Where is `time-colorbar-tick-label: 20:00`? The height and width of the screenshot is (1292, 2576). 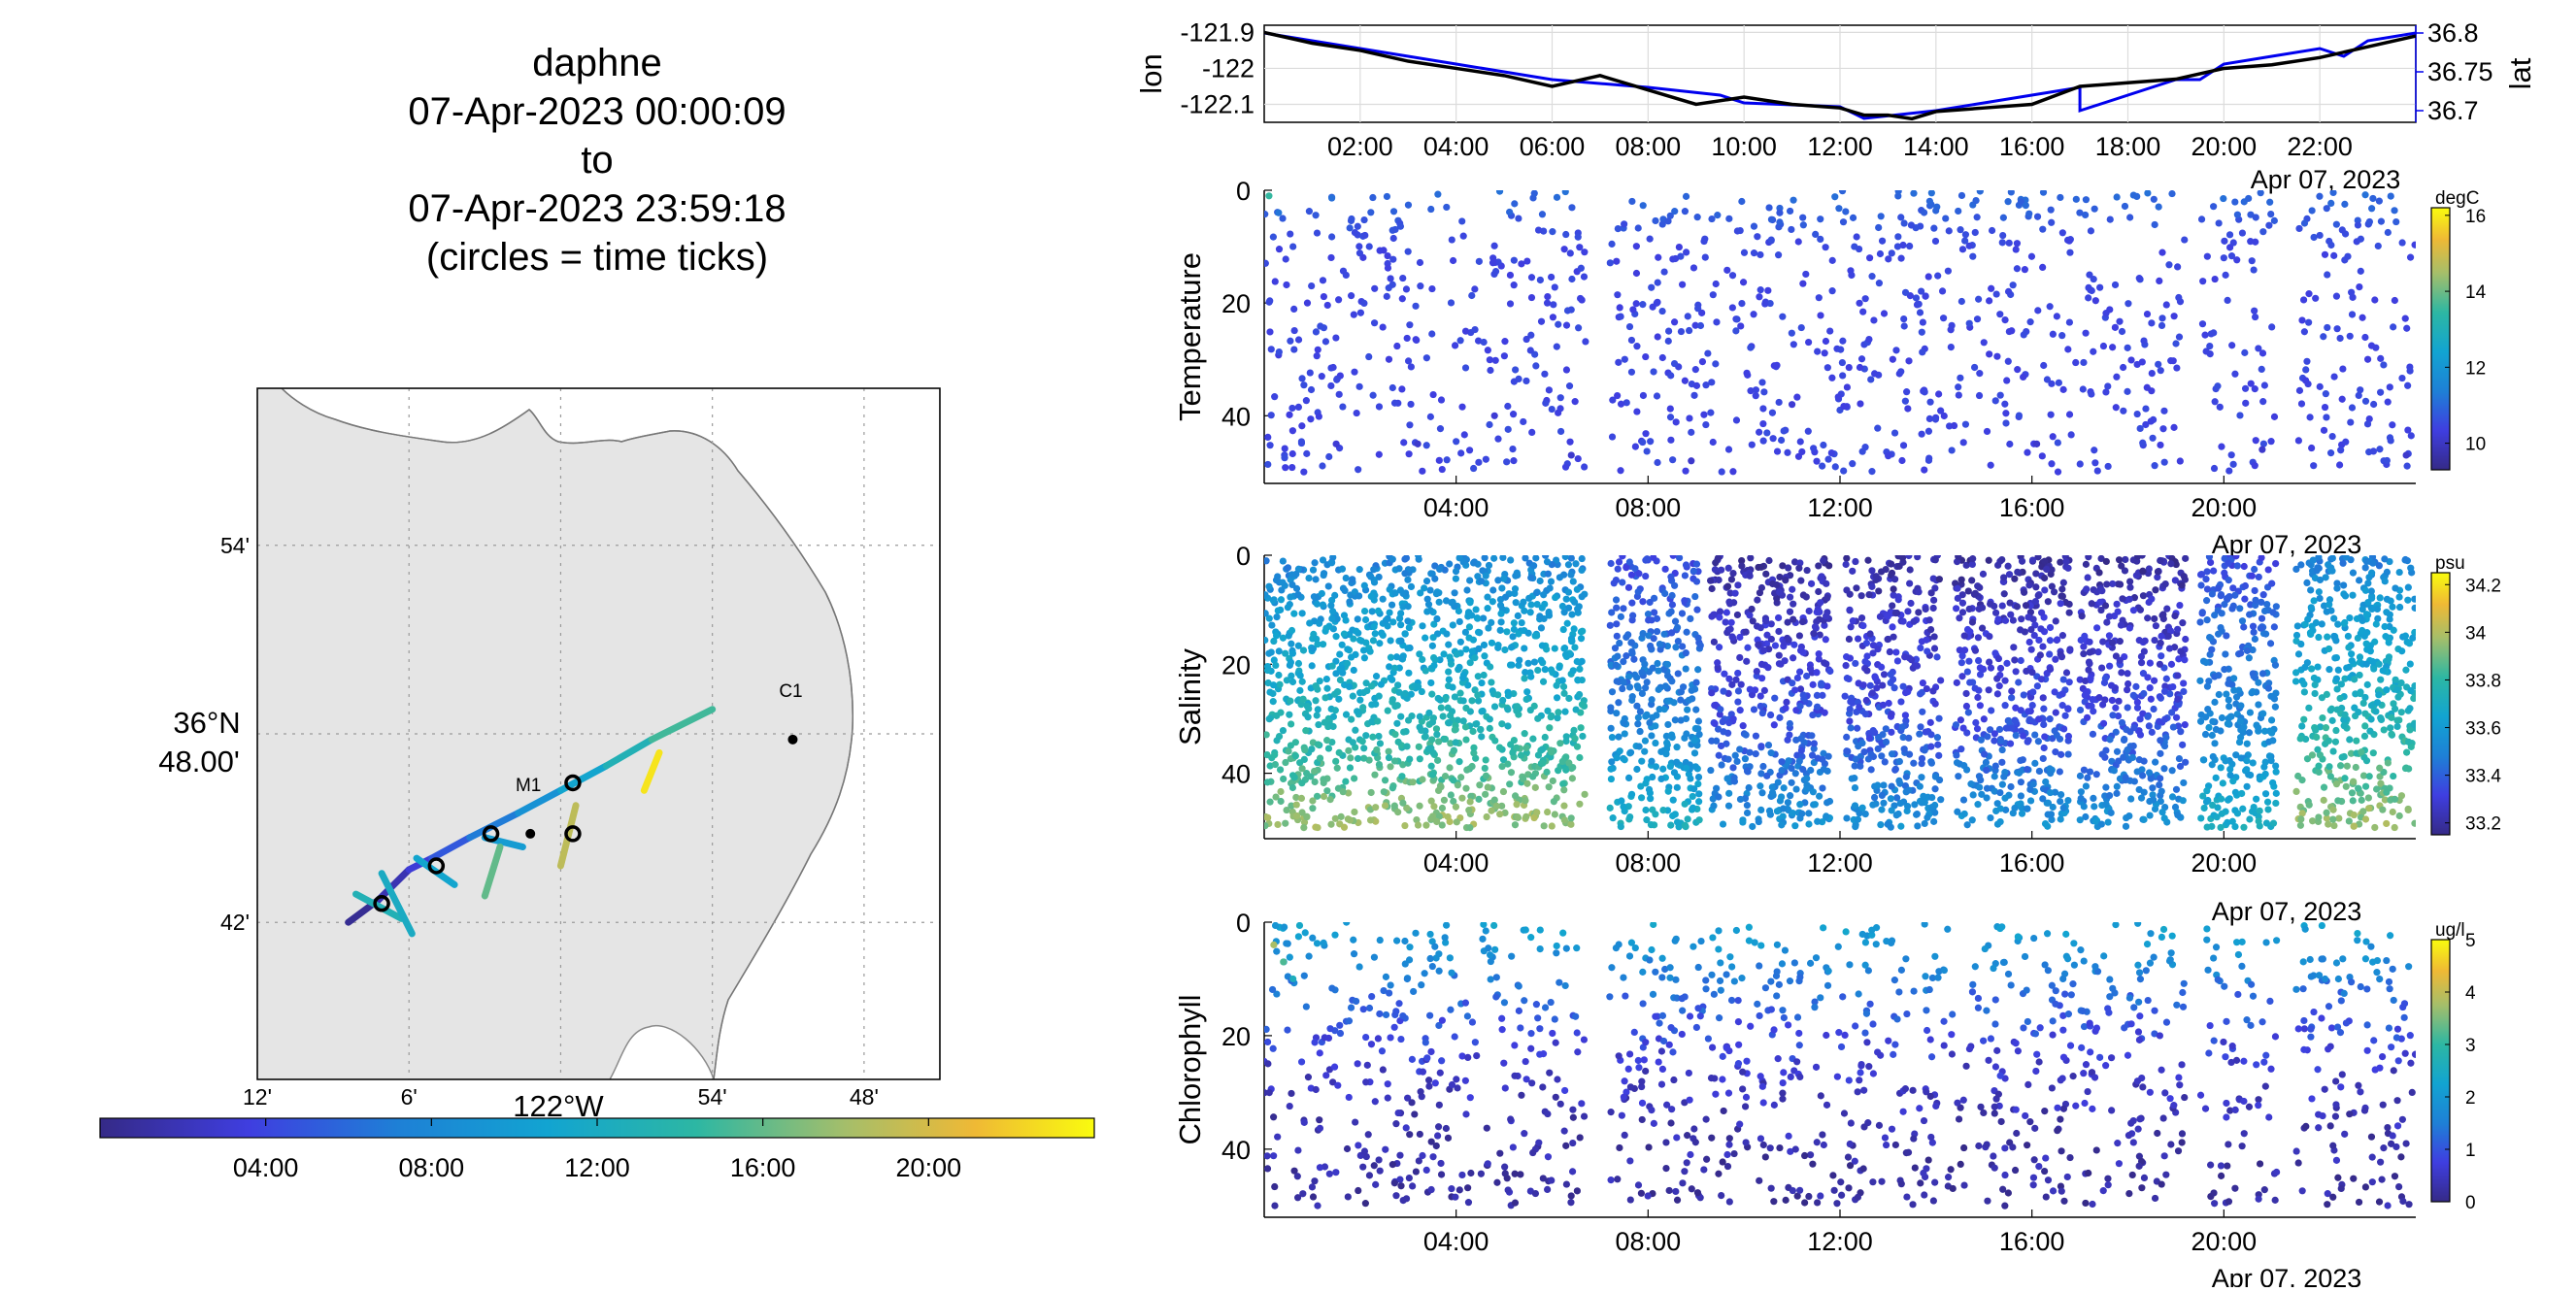 time-colorbar-tick-label: 20:00 is located at coordinates (929, 1167).